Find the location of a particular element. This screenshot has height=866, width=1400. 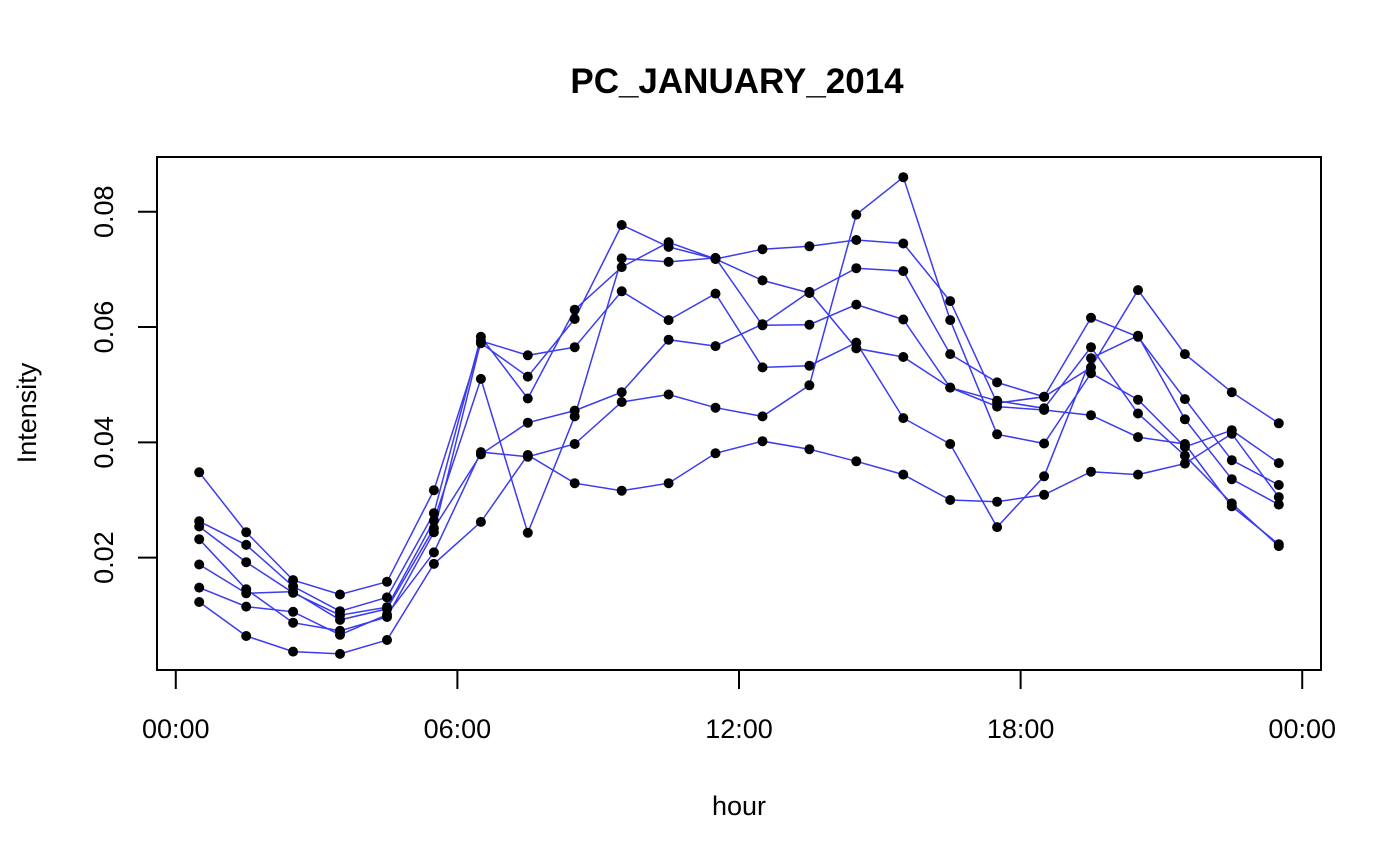

y-tick-label: 0.08 is located at coordinates (104, 211).